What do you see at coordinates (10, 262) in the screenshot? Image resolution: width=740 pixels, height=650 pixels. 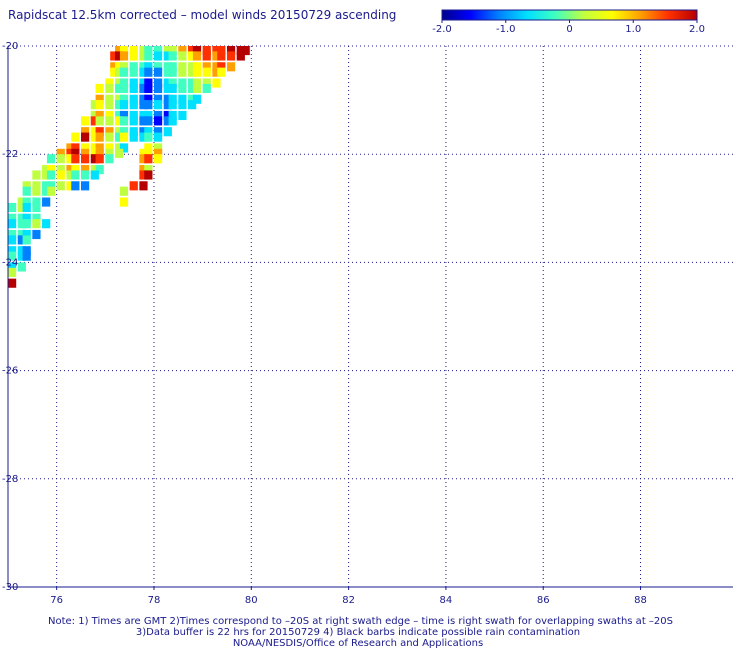 I see `y-tick-label: -24` at bounding box center [10, 262].